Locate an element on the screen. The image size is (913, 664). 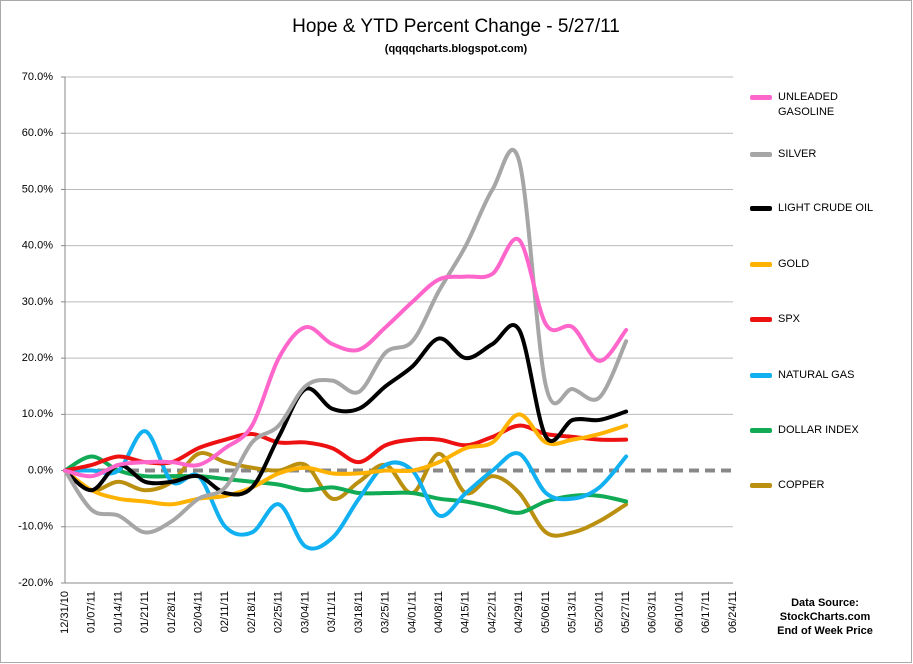
x-tick-label: 04/01/11 is located at coordinates (412, 612).